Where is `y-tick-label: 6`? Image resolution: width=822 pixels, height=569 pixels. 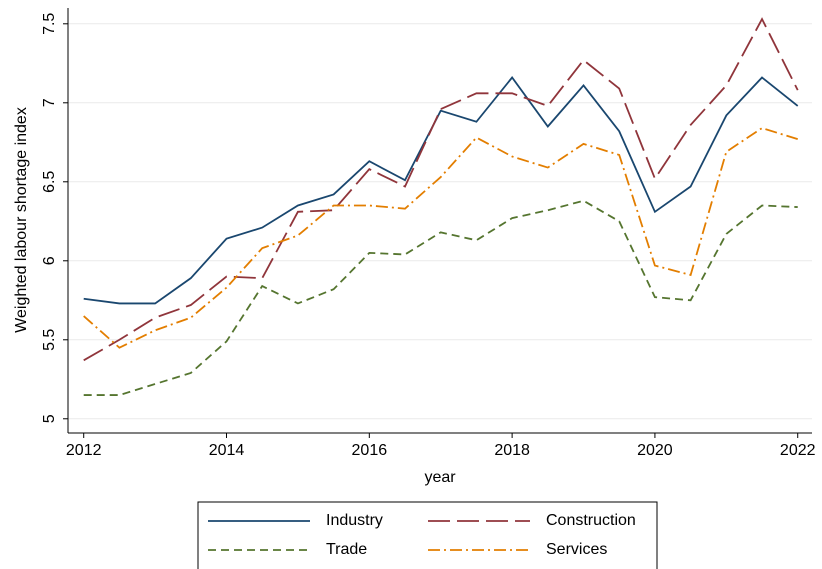 y-tick-label: 6 is located at coordinates (49, 260).